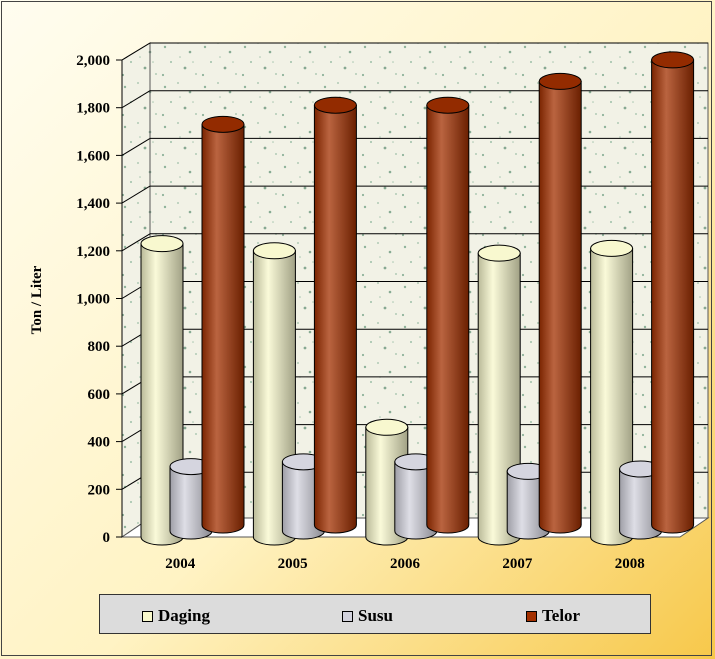 This screenshot has width=715, height=659. I want to click on x-tick-label: 2008, so click(630, 564).